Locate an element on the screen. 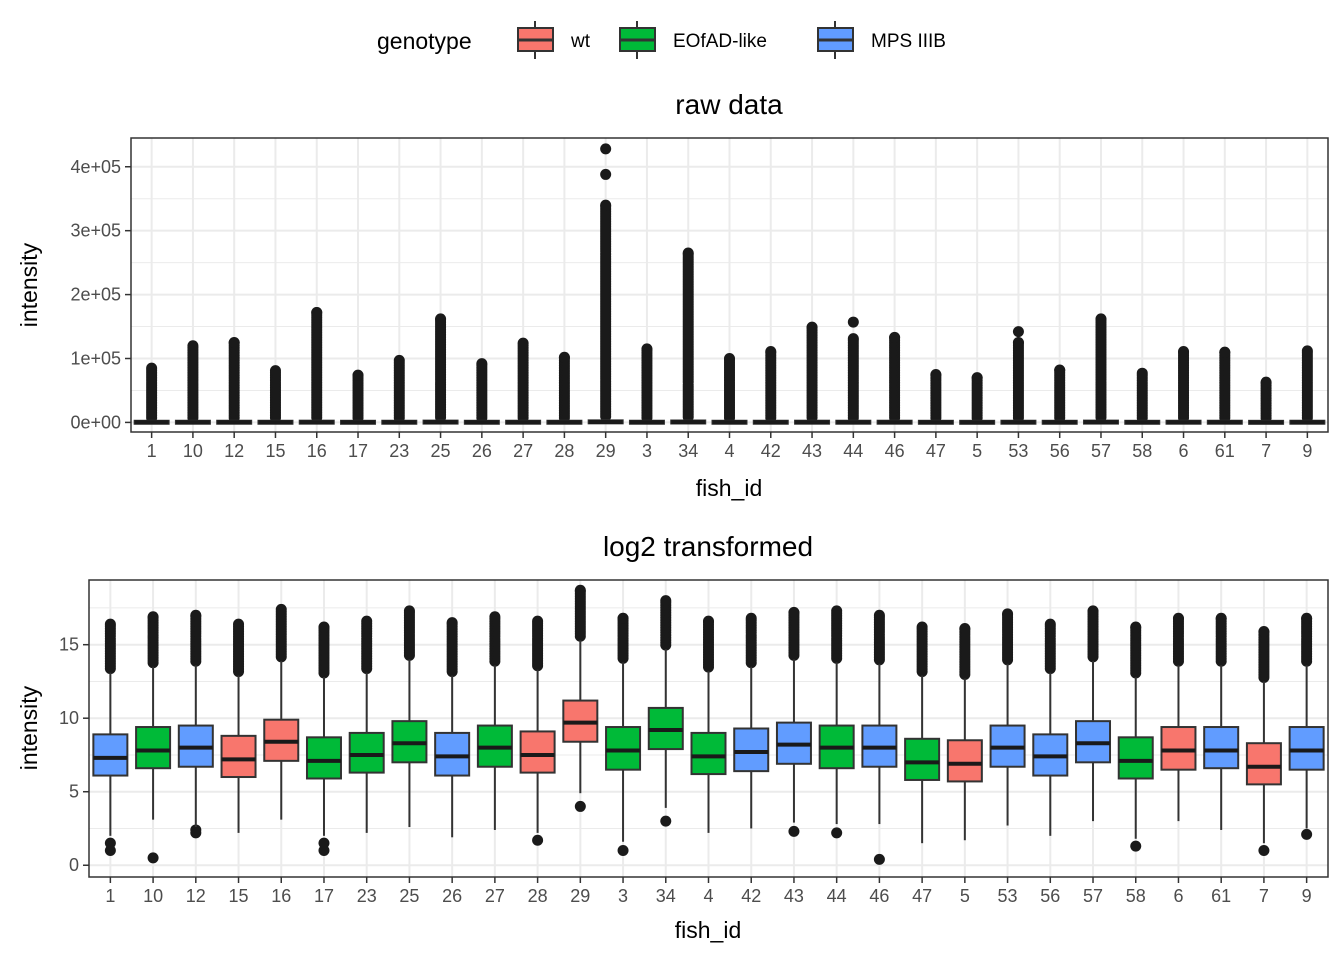  x-tick-label-23: 23 is located at coordinates (367, 896).